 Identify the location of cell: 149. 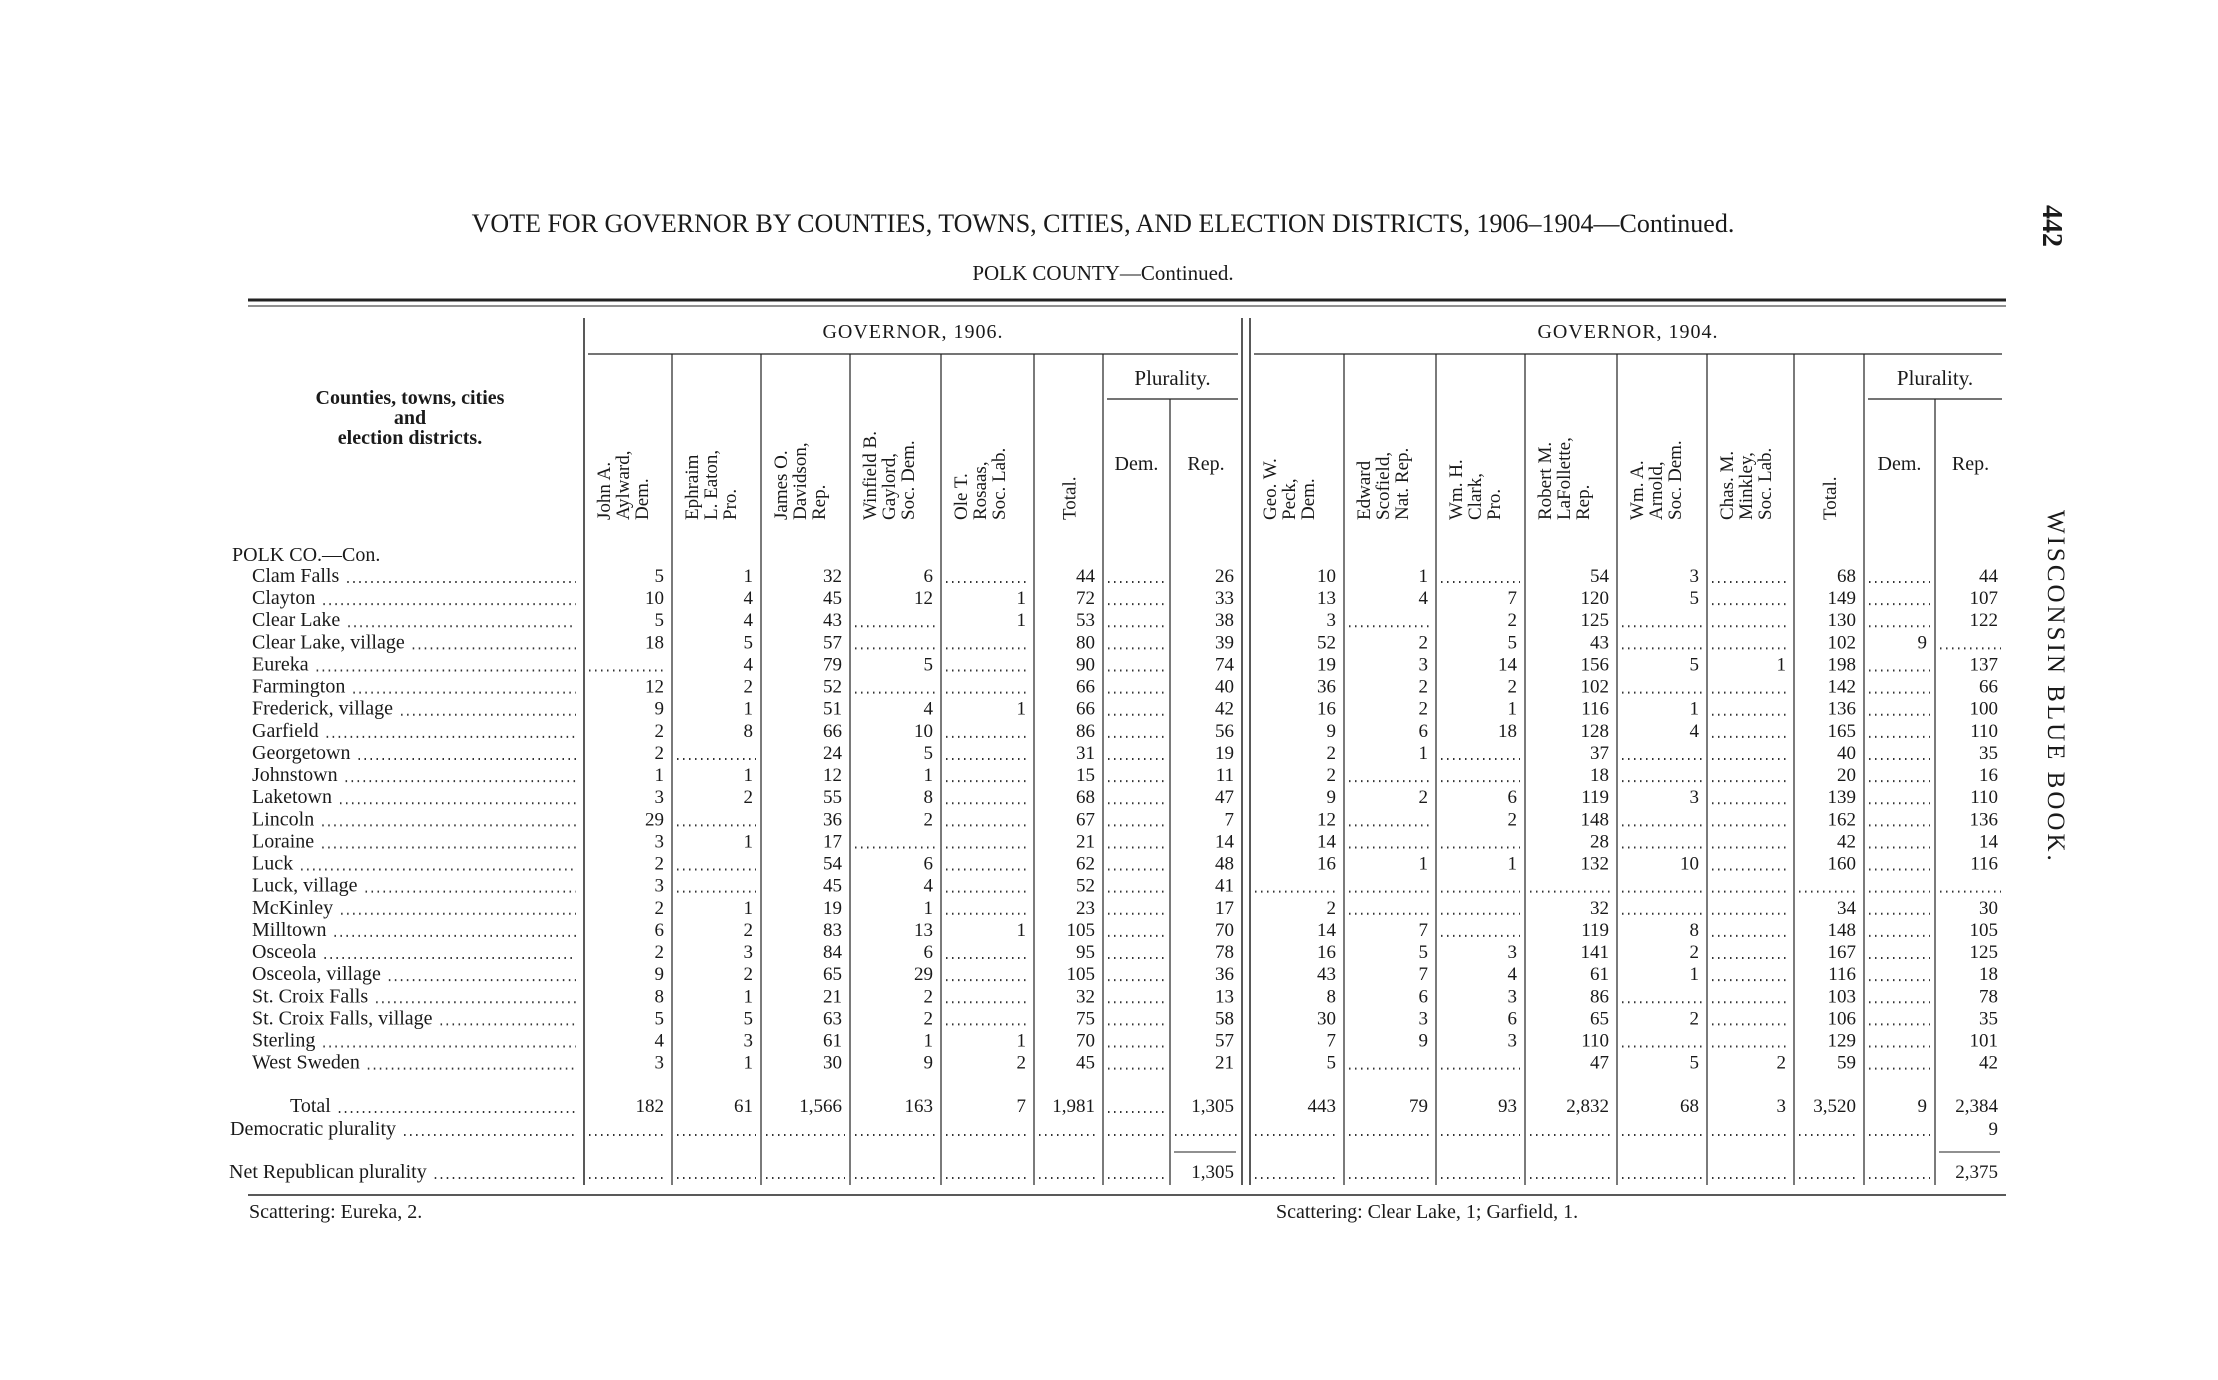
(1842, 598).